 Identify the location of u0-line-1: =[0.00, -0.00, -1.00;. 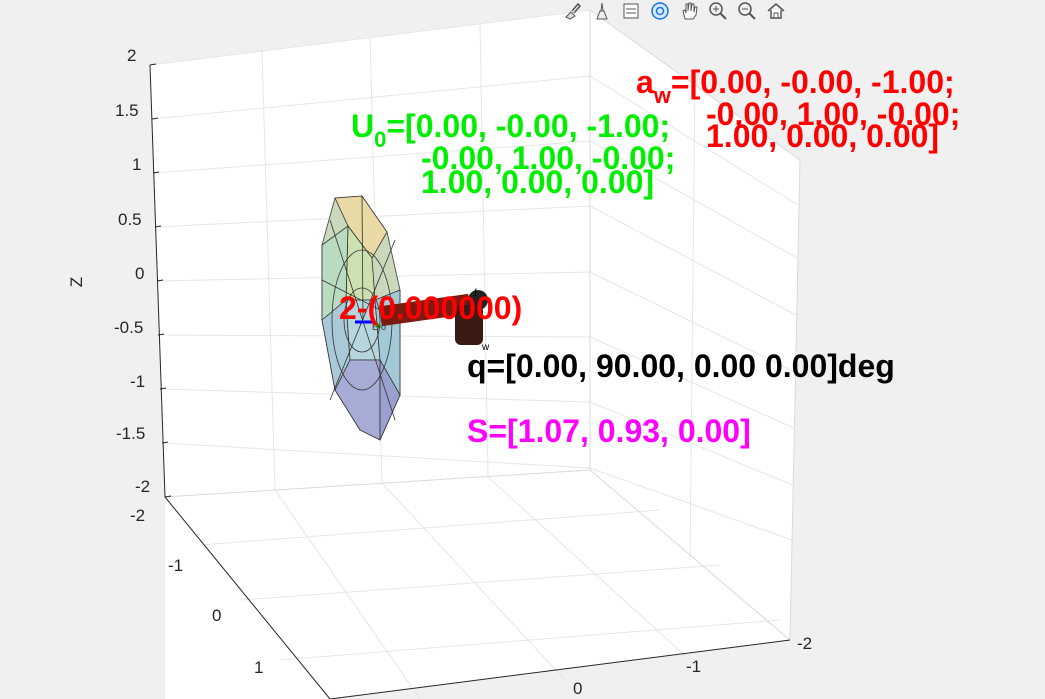
(528, 126).